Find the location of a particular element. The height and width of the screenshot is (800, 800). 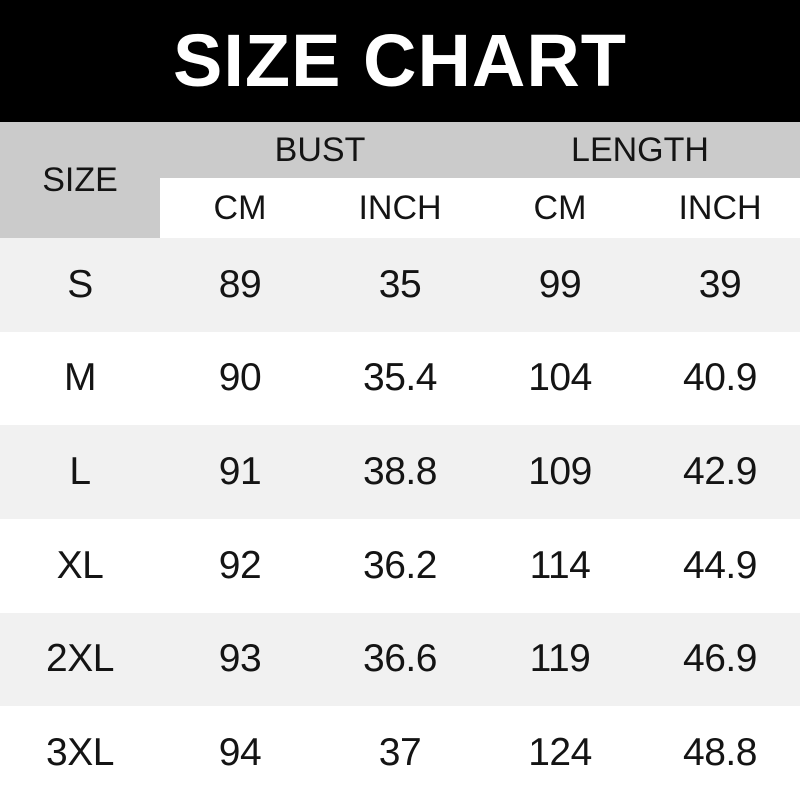

size-cell: 3XL is located at coordinates (80, 753).